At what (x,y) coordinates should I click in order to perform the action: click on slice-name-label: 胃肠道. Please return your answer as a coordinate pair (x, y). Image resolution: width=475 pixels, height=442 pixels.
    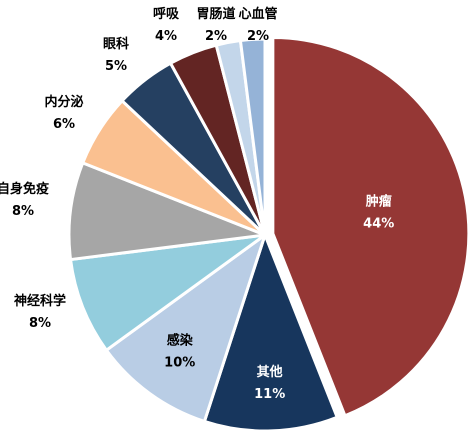
    Looking at the image, I should click on (215, 14).